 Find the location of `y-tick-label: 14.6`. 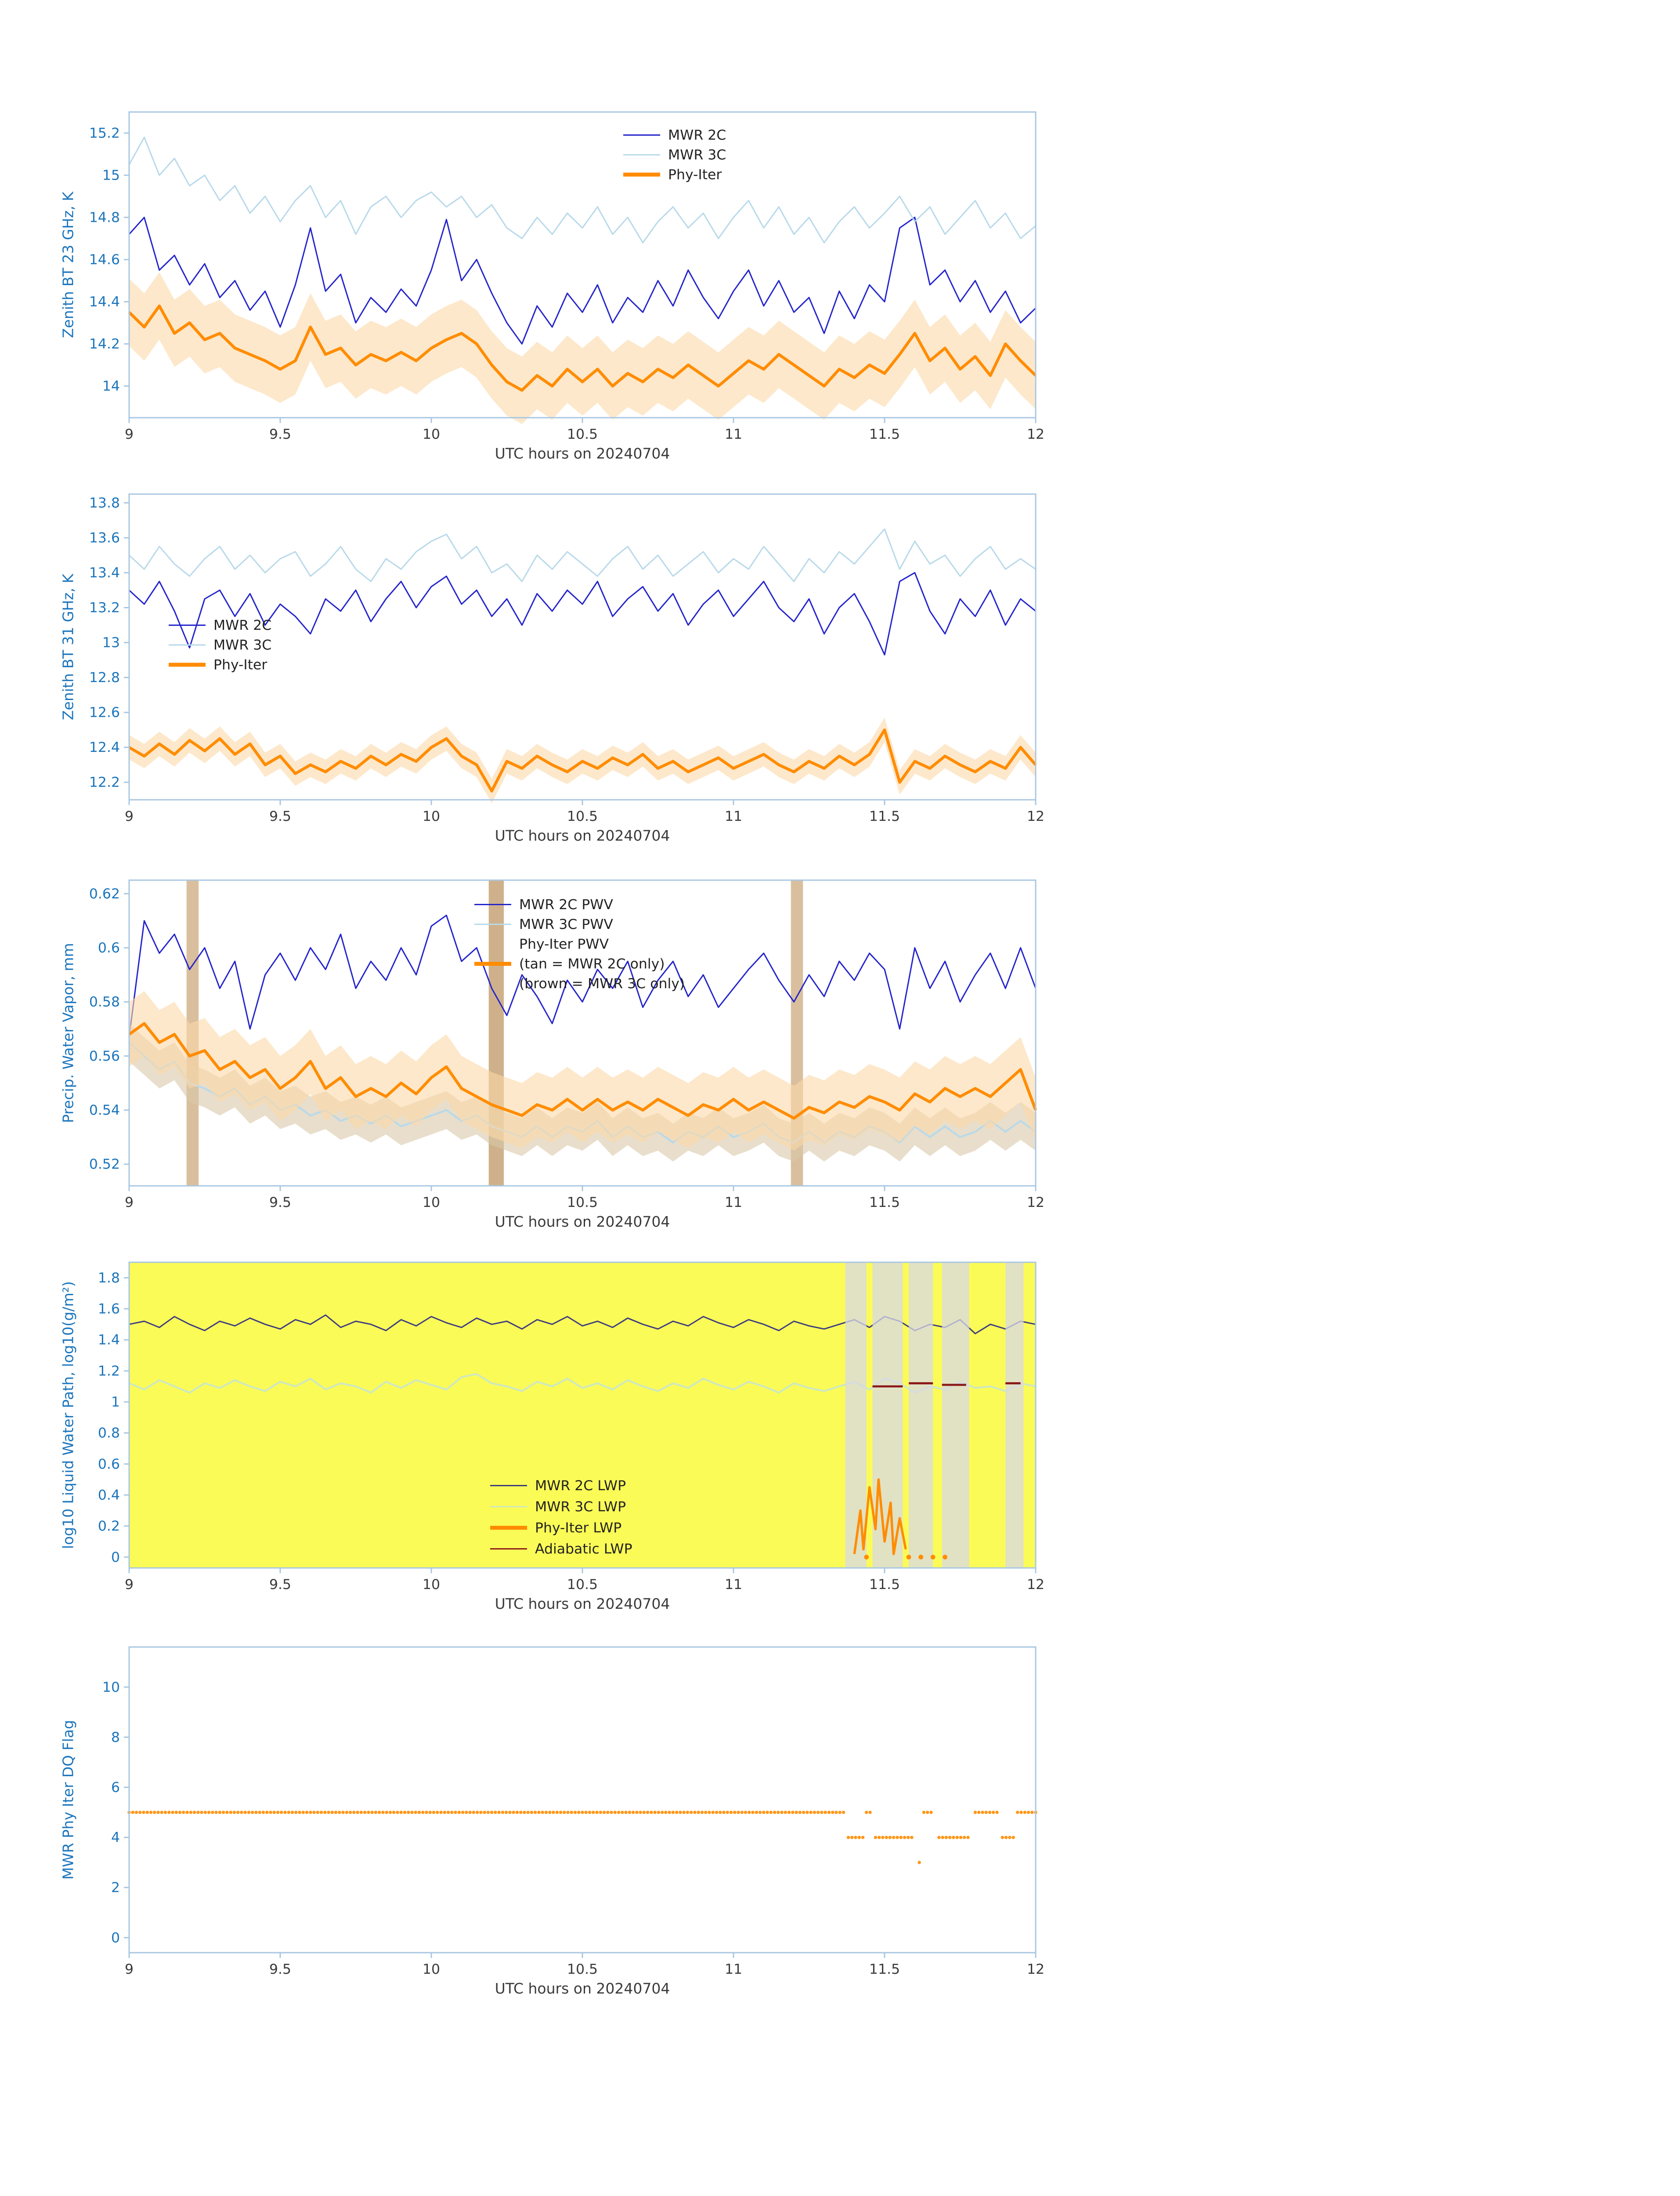

y-tick-label: 14.6 is located at coordinates (105, 260).